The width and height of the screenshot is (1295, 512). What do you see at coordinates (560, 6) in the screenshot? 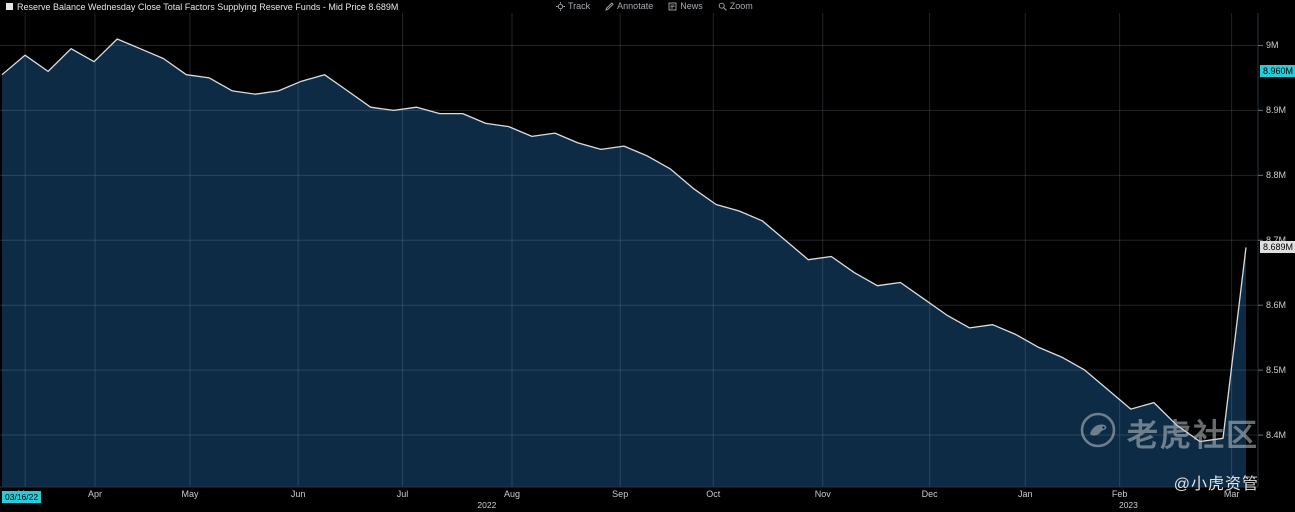
I see `track-icon` at bounding box center [560, 6].